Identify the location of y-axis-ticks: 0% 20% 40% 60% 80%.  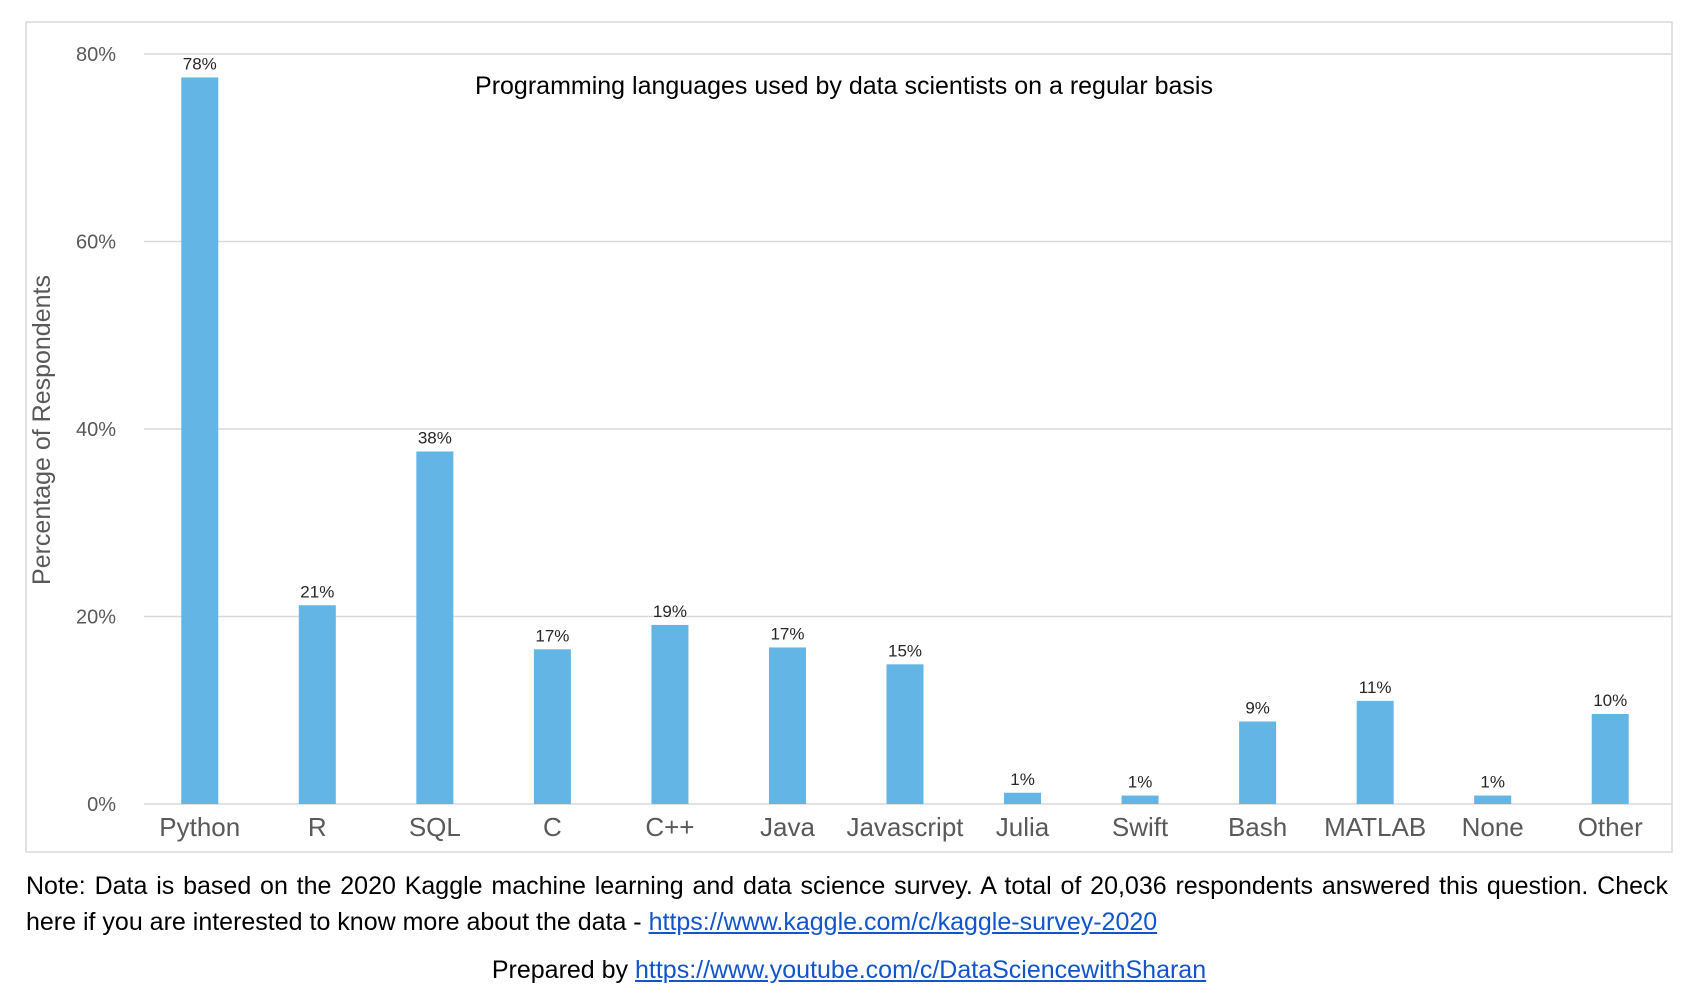
(96, 430).